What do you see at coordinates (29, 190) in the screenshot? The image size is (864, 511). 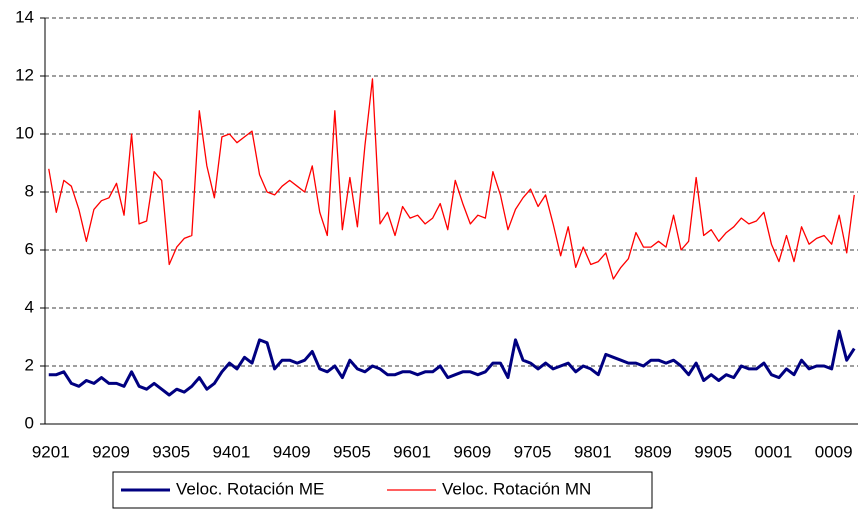 I see `y-tick-label: 8` at bounding box center [29, 190].